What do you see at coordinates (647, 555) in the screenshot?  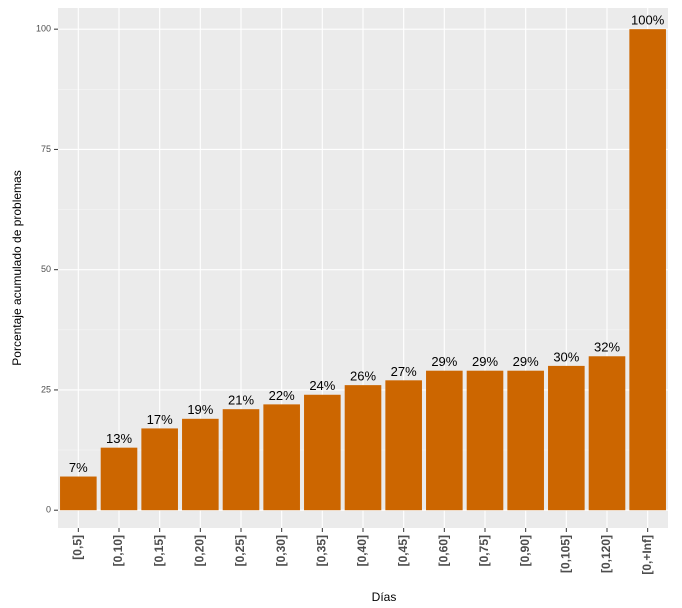 I see `x-tick-label: [0,+Inf]` at bounding box center [647, 555].